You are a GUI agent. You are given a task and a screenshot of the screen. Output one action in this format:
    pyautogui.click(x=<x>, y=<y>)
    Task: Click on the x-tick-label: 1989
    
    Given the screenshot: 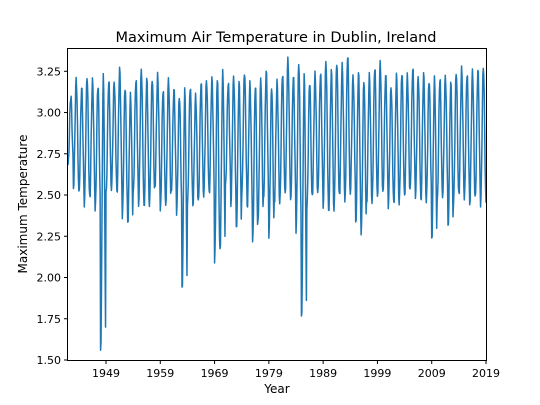 What is the action you would take?
    pyautogui.click(x=323, y=373)
    